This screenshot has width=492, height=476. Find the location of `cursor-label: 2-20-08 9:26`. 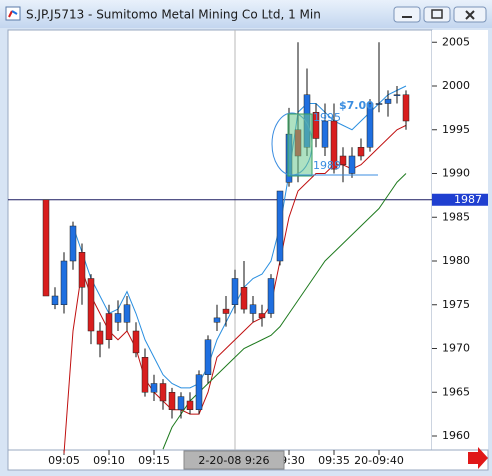

cursor-label: 2-20-08 9:26 is located at coordinates (233, 460).